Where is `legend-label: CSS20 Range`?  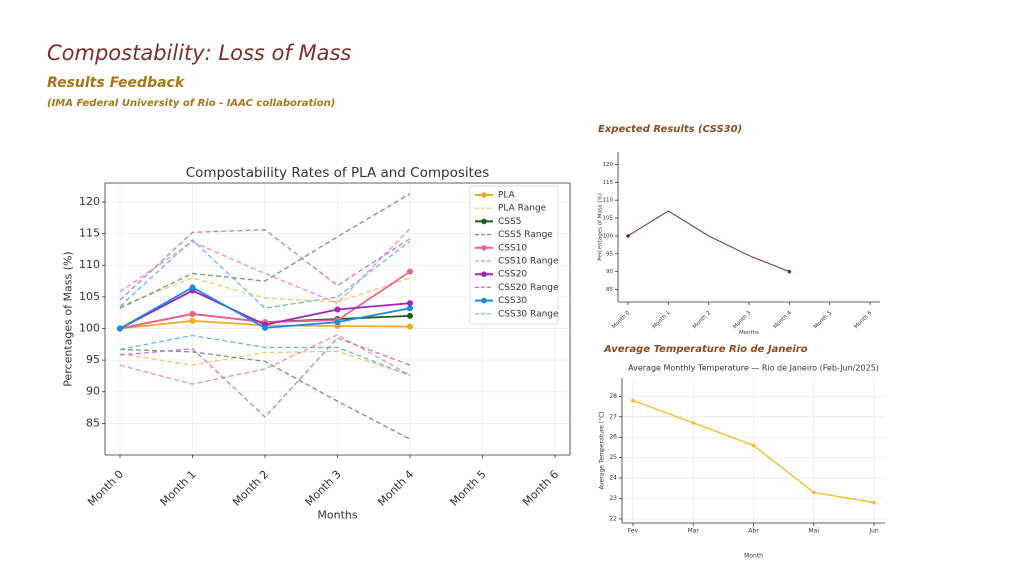 legend-label: CSS20 Range is located at coordinates (528, 288).